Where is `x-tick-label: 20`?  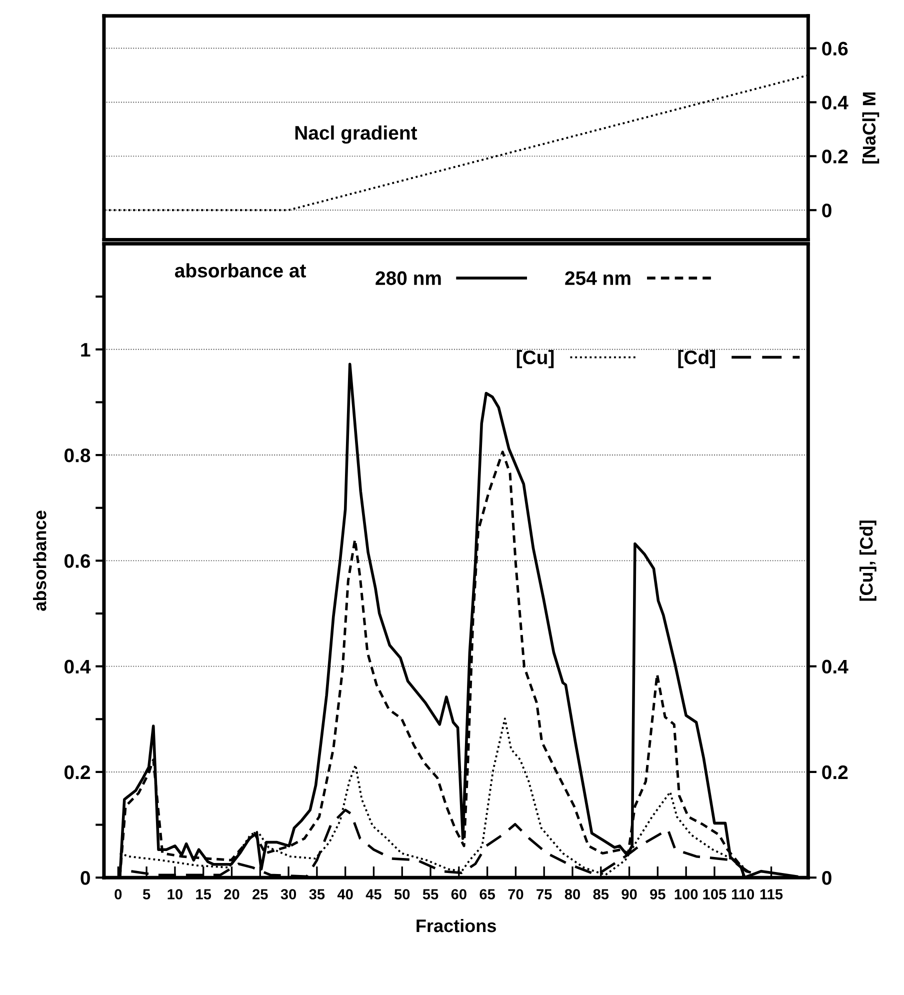
x-tick-label: 20 is located at coordinates (232, 894).